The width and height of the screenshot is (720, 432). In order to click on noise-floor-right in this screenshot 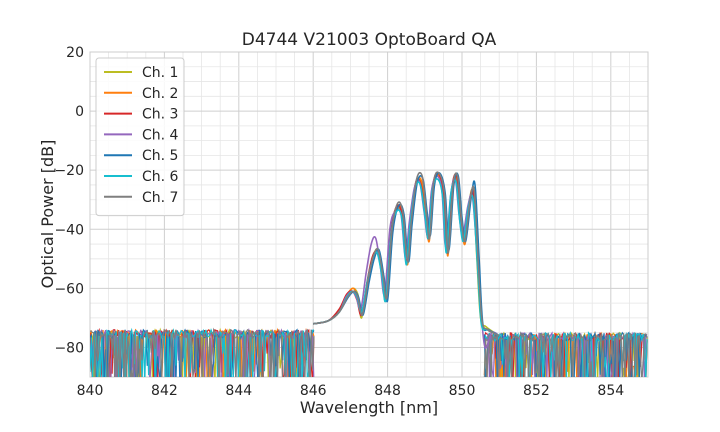, I will do `click(565, 354)`.